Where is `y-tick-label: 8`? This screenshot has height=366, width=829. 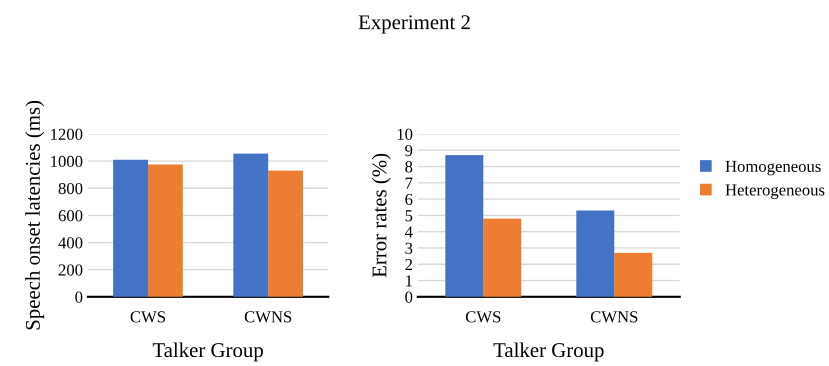
y-tick-label: 8 is located at coordinates (408, 166).